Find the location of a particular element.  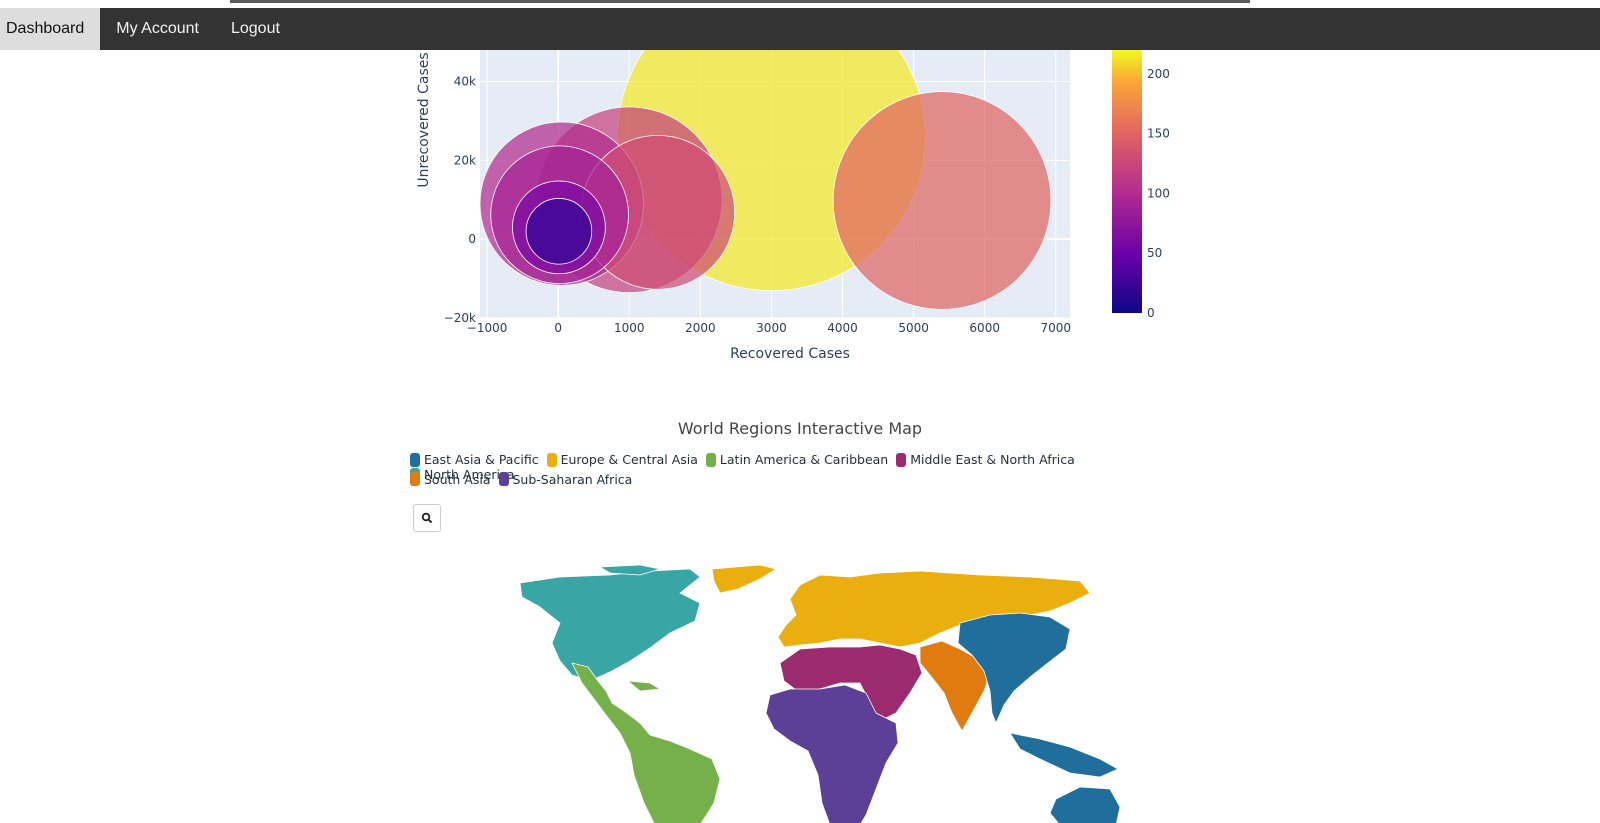

y-axis-ticks: −20k 0 20k 40k is located at coordinates (460, 200).